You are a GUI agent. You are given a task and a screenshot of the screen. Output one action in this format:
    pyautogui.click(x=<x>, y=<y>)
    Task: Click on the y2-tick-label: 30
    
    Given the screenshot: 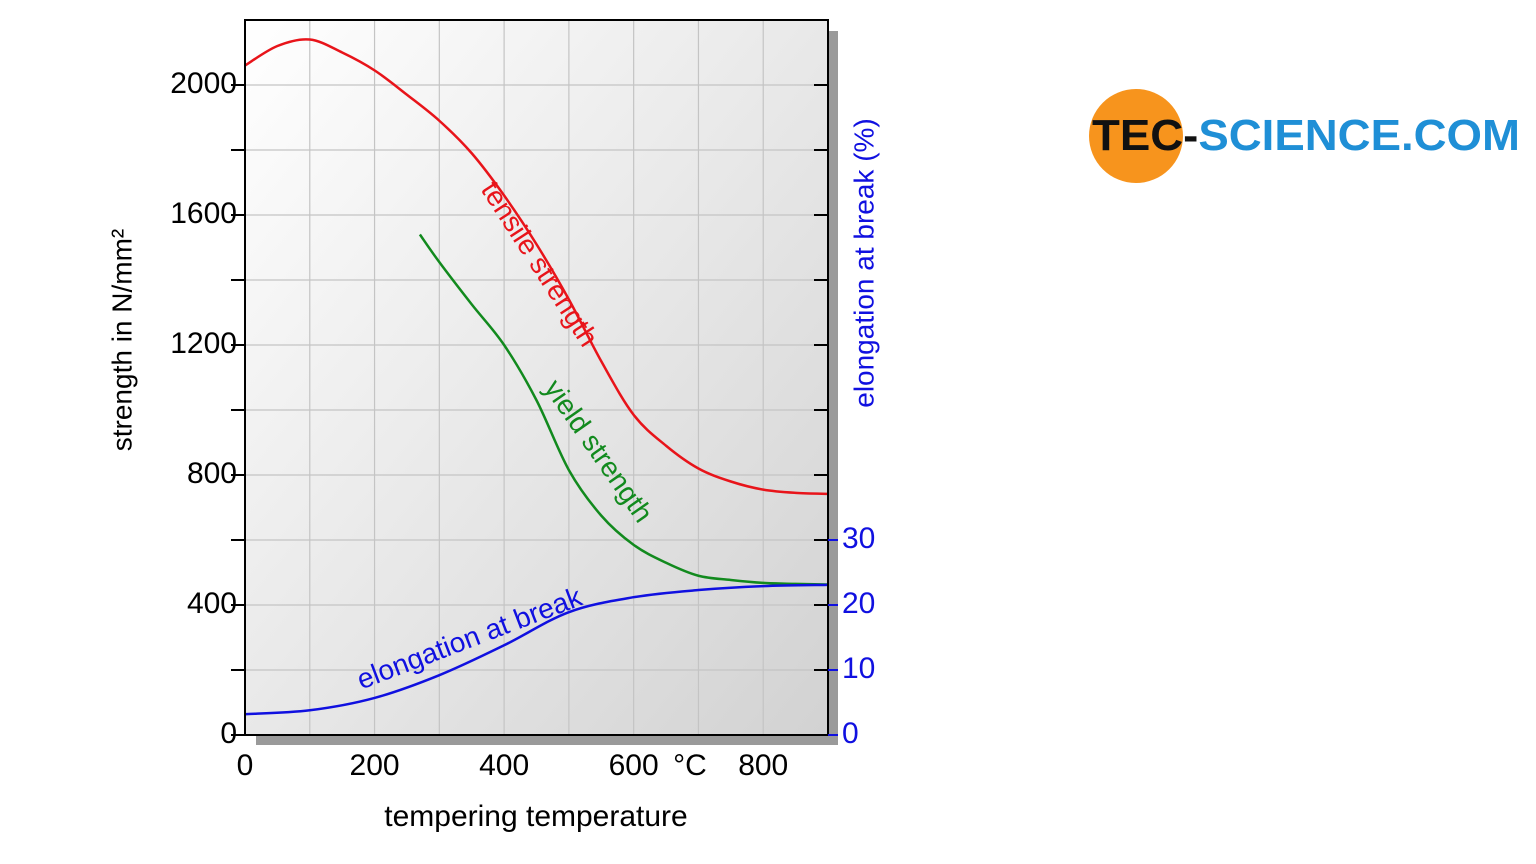 What is the action you would take?
    pyautogui.click(x=858, y=538)
    